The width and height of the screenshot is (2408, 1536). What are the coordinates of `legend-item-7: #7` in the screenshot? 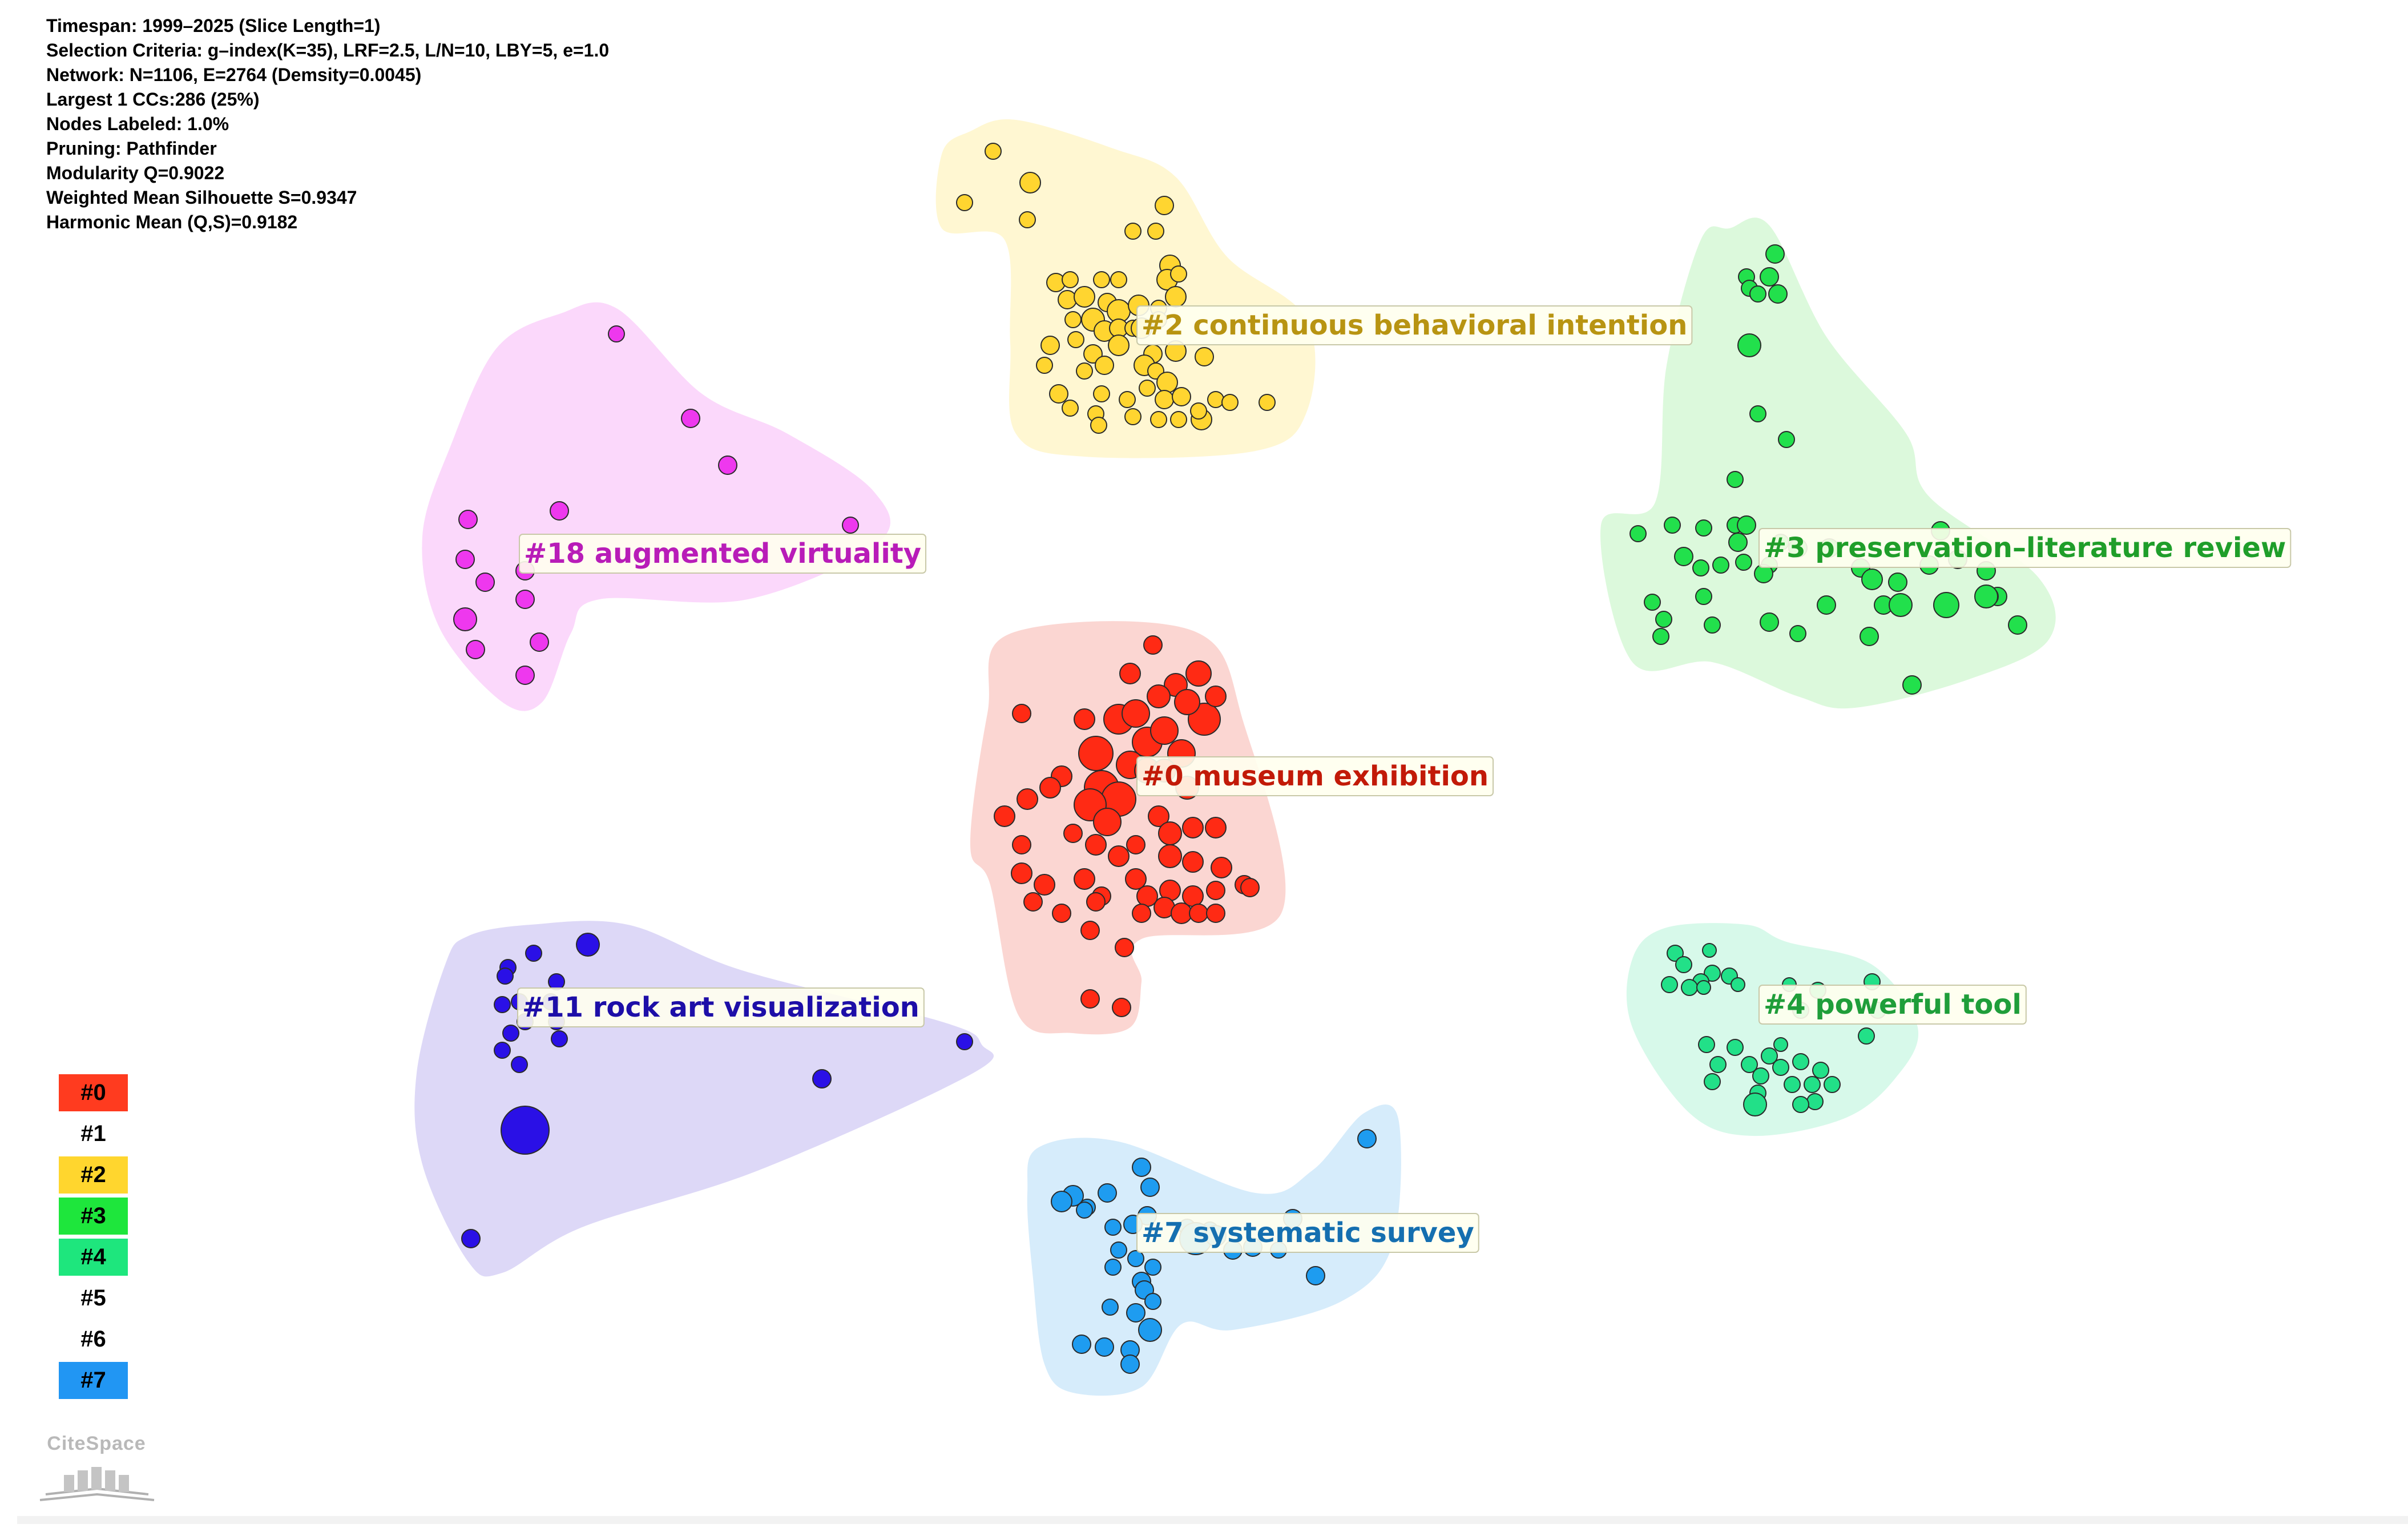 It's located at (93, 1380).